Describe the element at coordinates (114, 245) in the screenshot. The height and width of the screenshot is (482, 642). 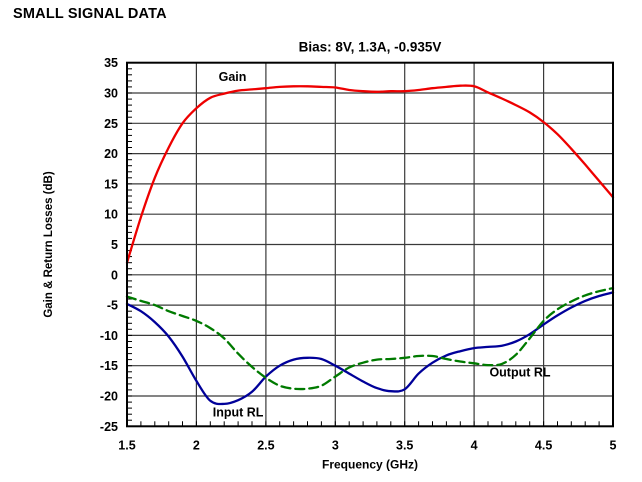
I see `y-tick-label: 5` at that location.